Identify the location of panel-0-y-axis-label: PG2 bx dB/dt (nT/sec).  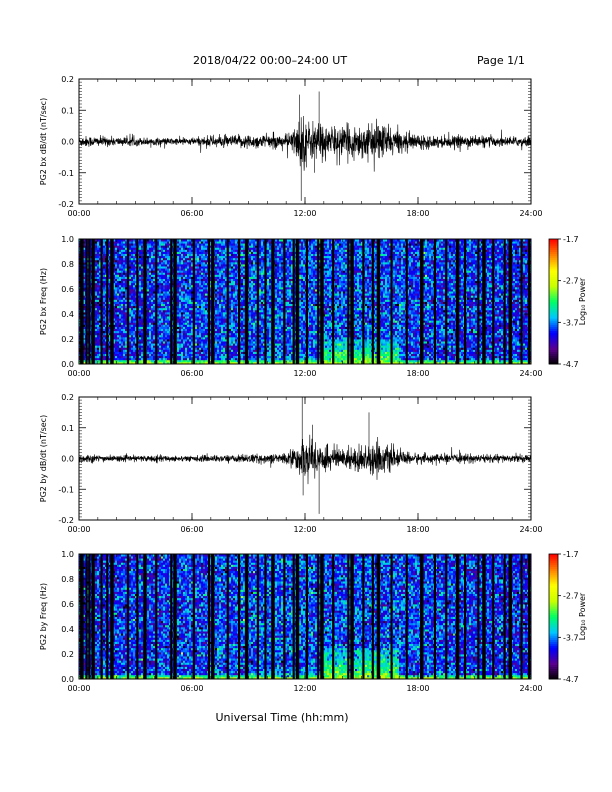
(43, 141).